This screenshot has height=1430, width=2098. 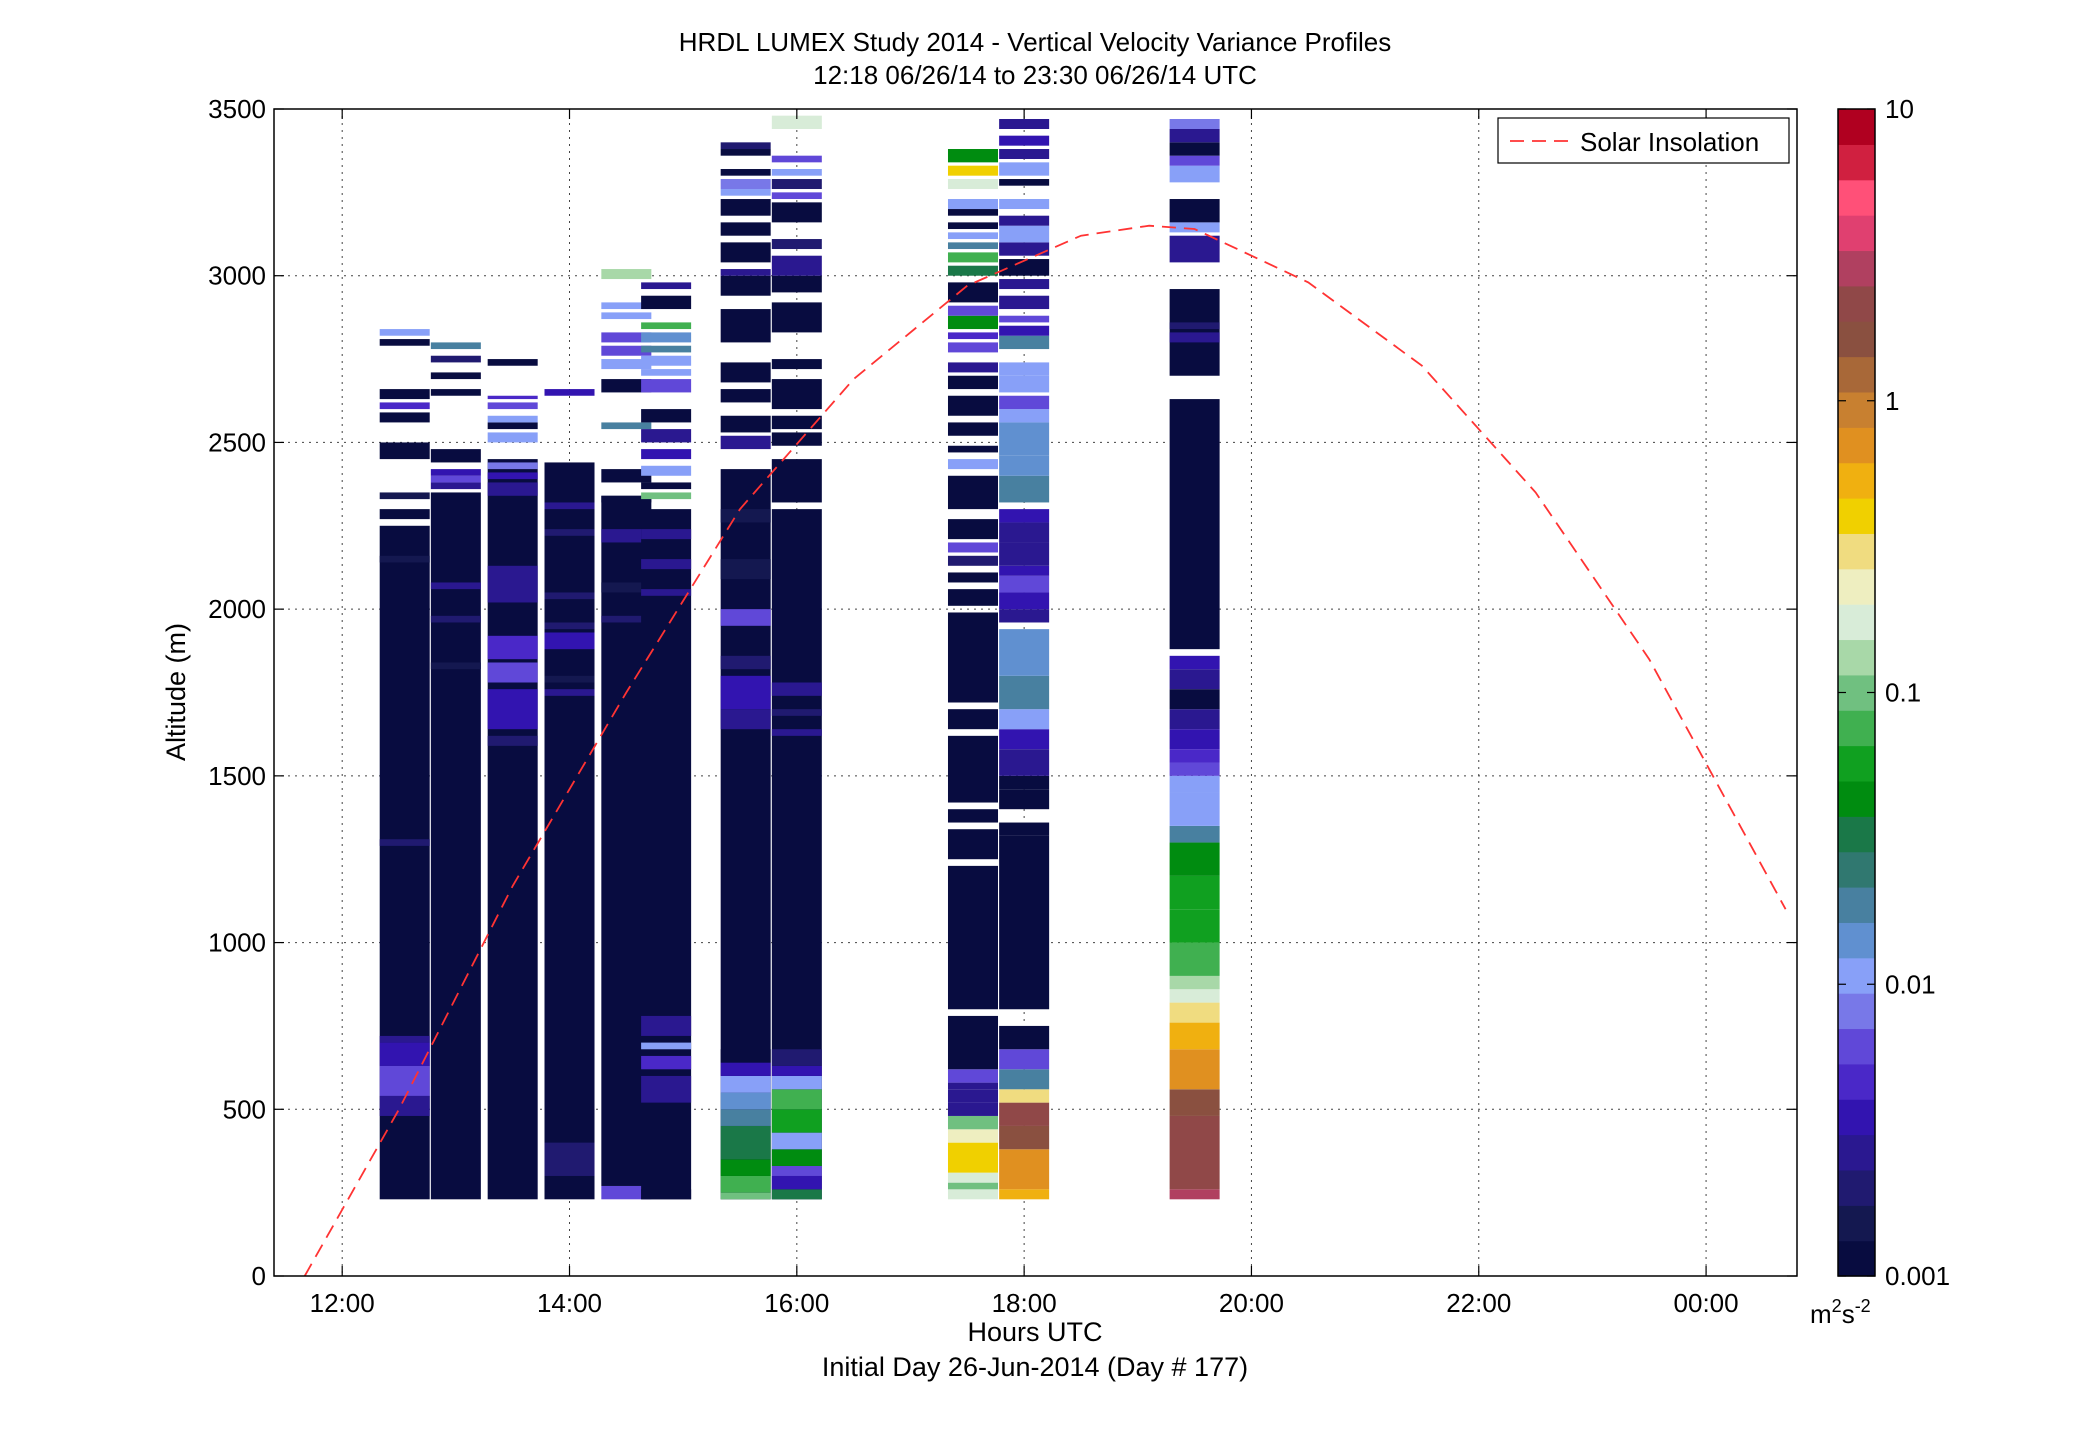 What do you see at coordinates (1917, 1276) in the screenshot?
I see `colorbar-tick-label: 0.001` at bounding box center [1917, 1276].